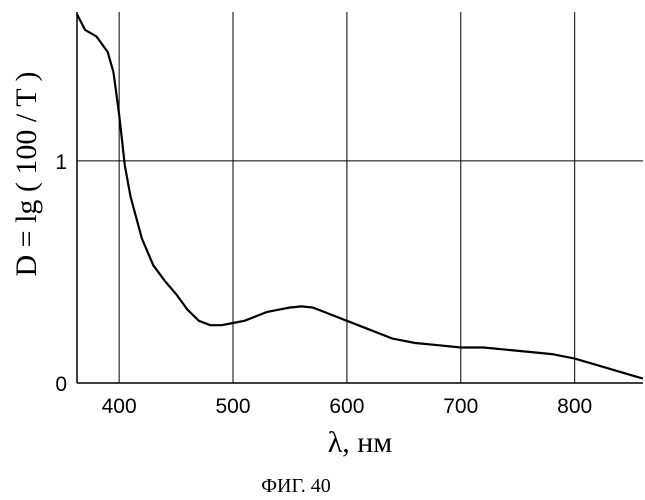 This screenshot has height=500, width=645. I want to click on x-tick-label: 700, so click(460, 406).